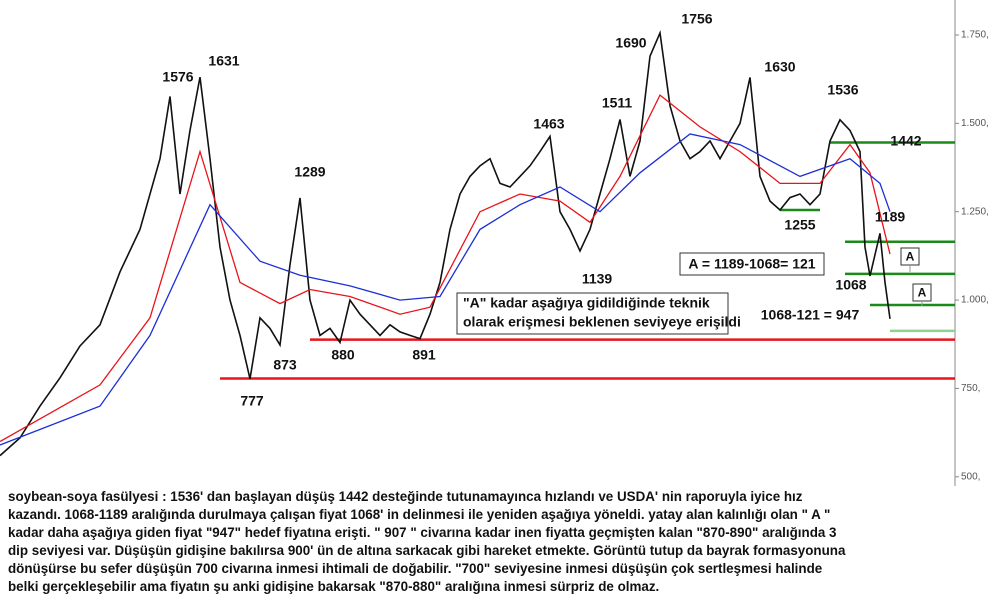 Image resolution: width=1000 pixels, height=614 pixels. I want to click on y-tick-label: 1.000,, so click(975, 300).